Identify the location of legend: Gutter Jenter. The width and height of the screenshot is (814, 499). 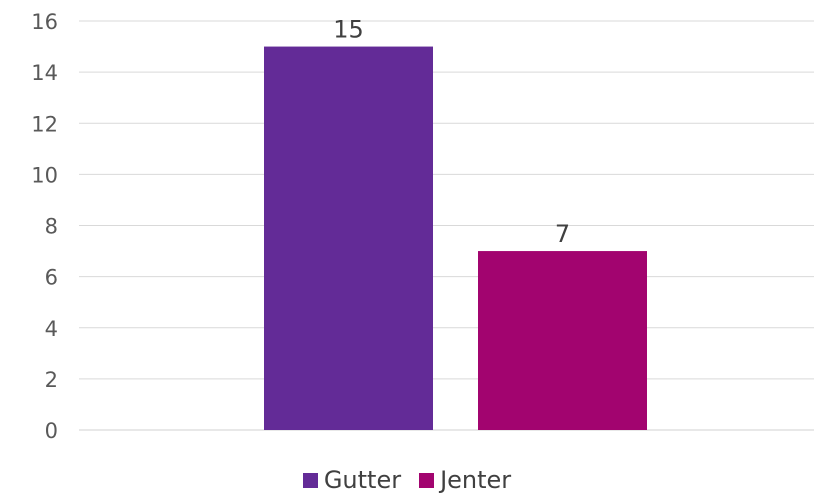
(407, 480).